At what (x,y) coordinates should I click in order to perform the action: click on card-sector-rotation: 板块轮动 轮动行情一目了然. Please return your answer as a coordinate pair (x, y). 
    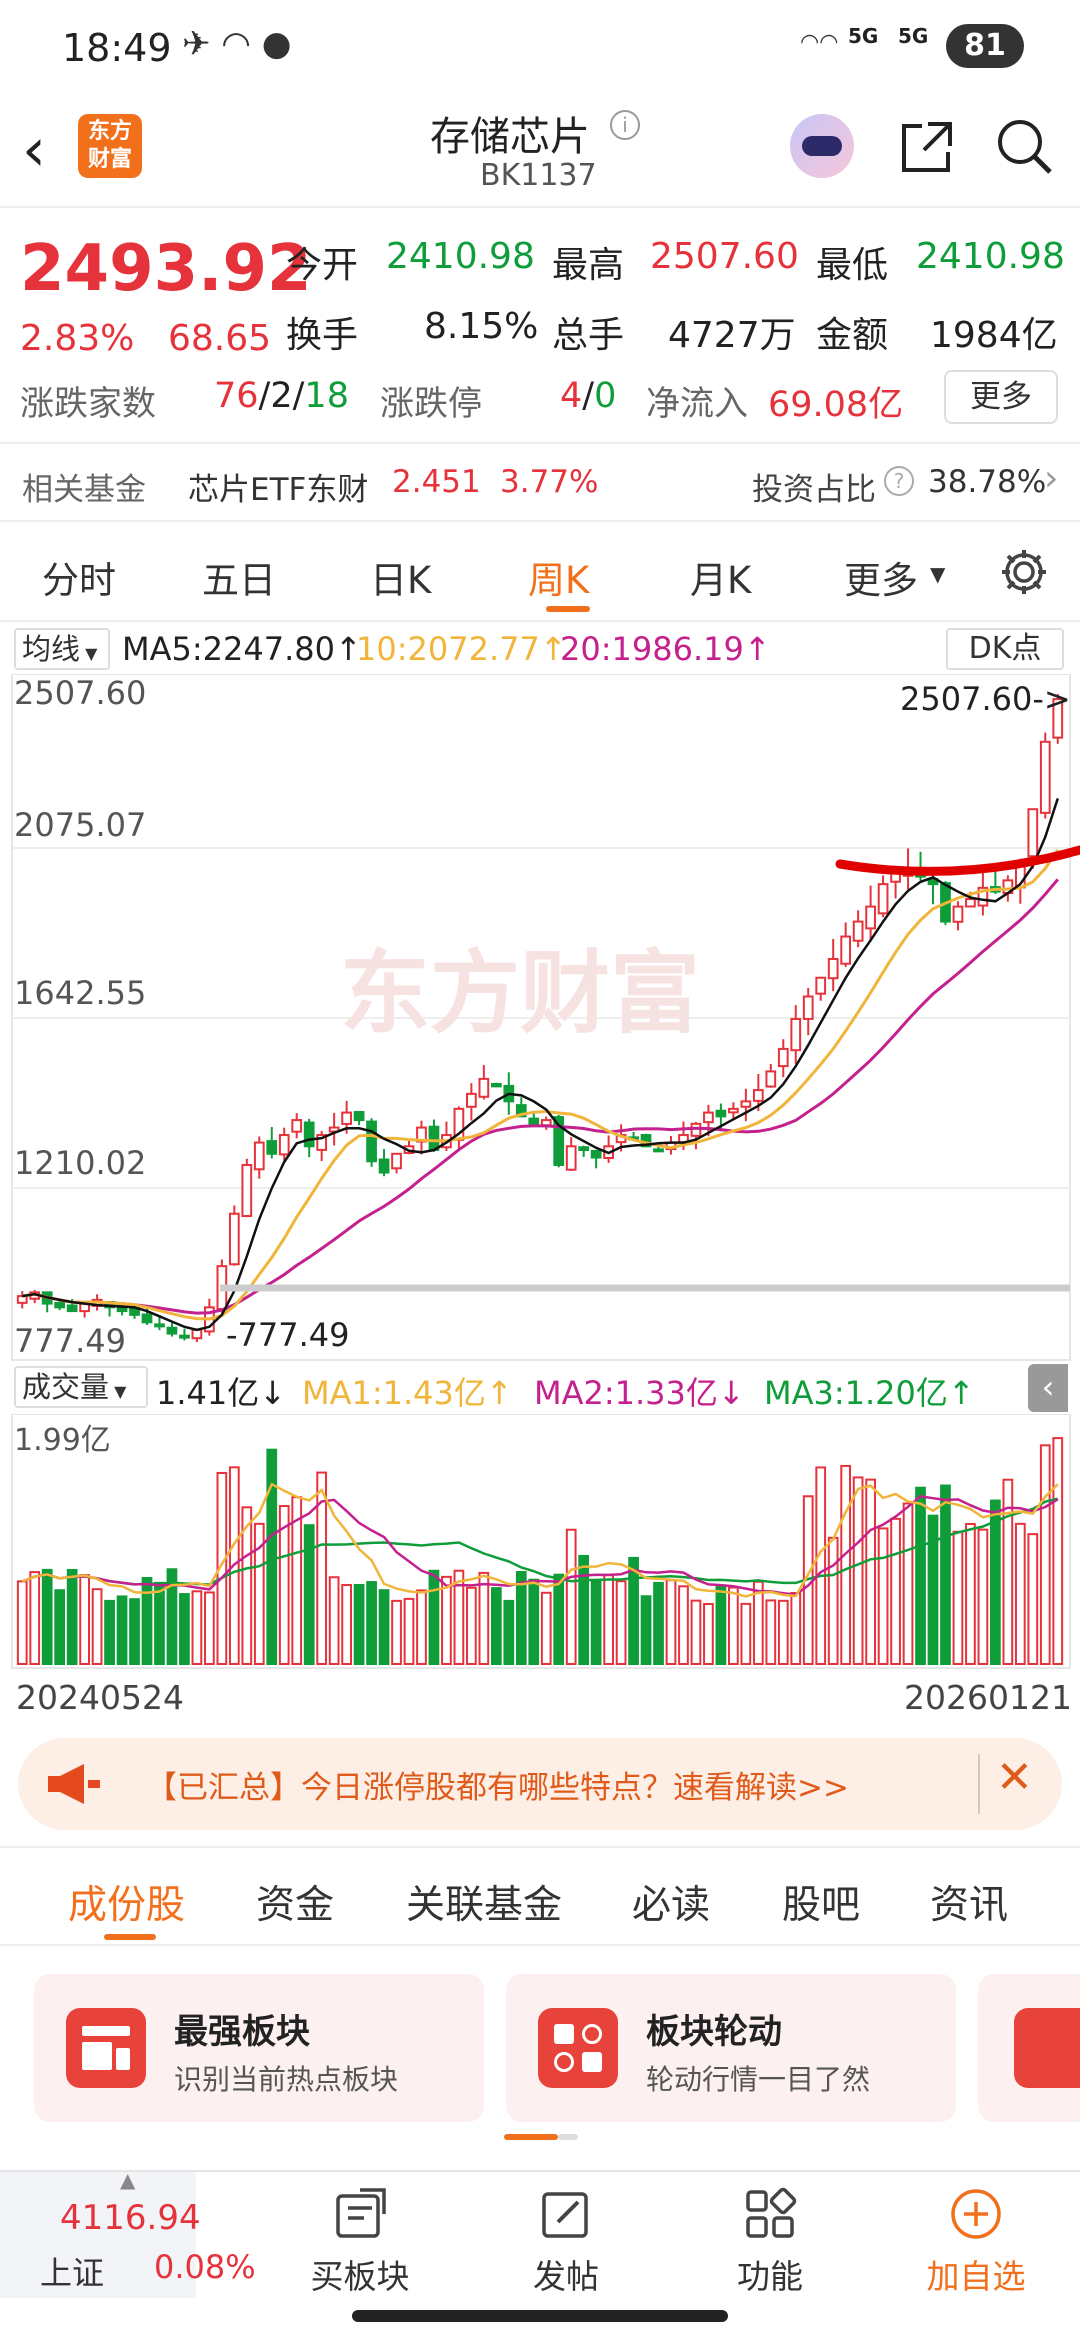
    Looking at the image, I should click on (731, 2048).